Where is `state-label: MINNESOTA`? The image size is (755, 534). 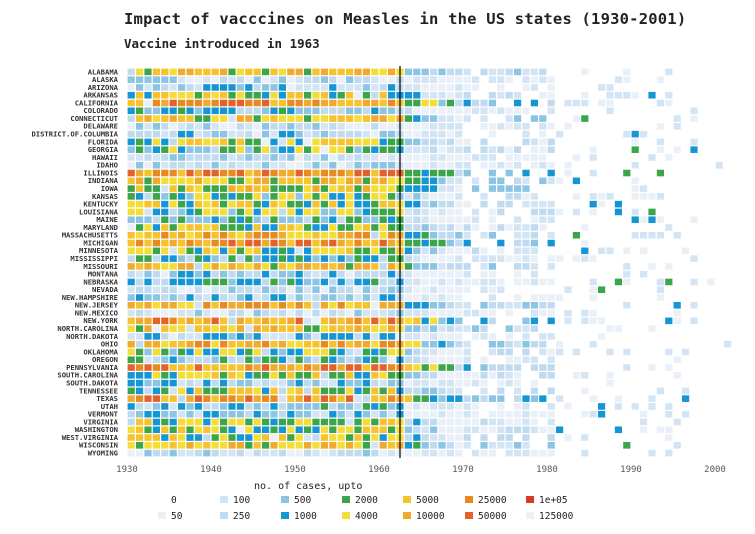
state-label: MINNESOTA is located at coordinates (99, 250).